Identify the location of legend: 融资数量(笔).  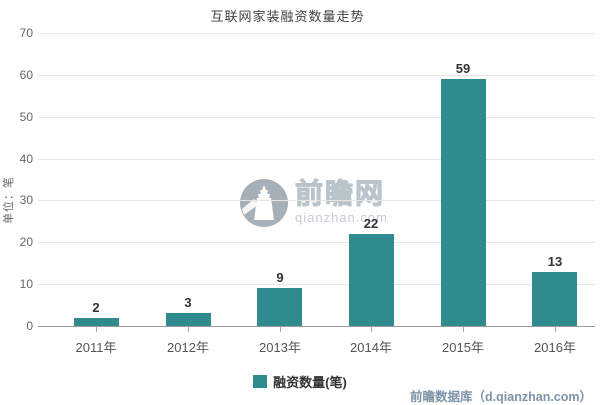
(300, 381).